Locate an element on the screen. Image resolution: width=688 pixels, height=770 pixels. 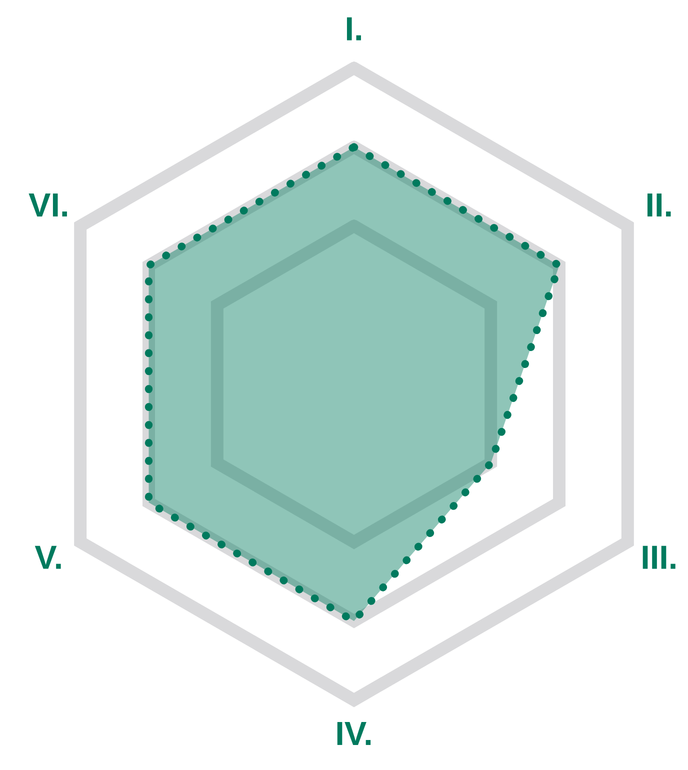
spoke-label: VI. is located at coordinates (47, 205).